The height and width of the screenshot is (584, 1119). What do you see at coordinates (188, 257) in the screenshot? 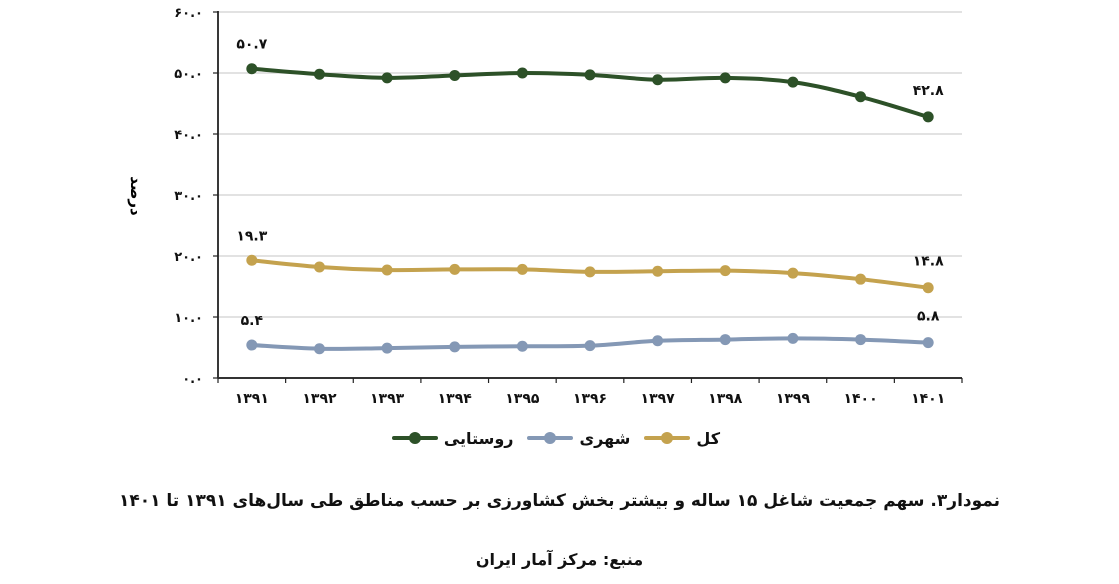
I see `y-tick-label: ۲۰.۰` at bounding box center [188, 257].